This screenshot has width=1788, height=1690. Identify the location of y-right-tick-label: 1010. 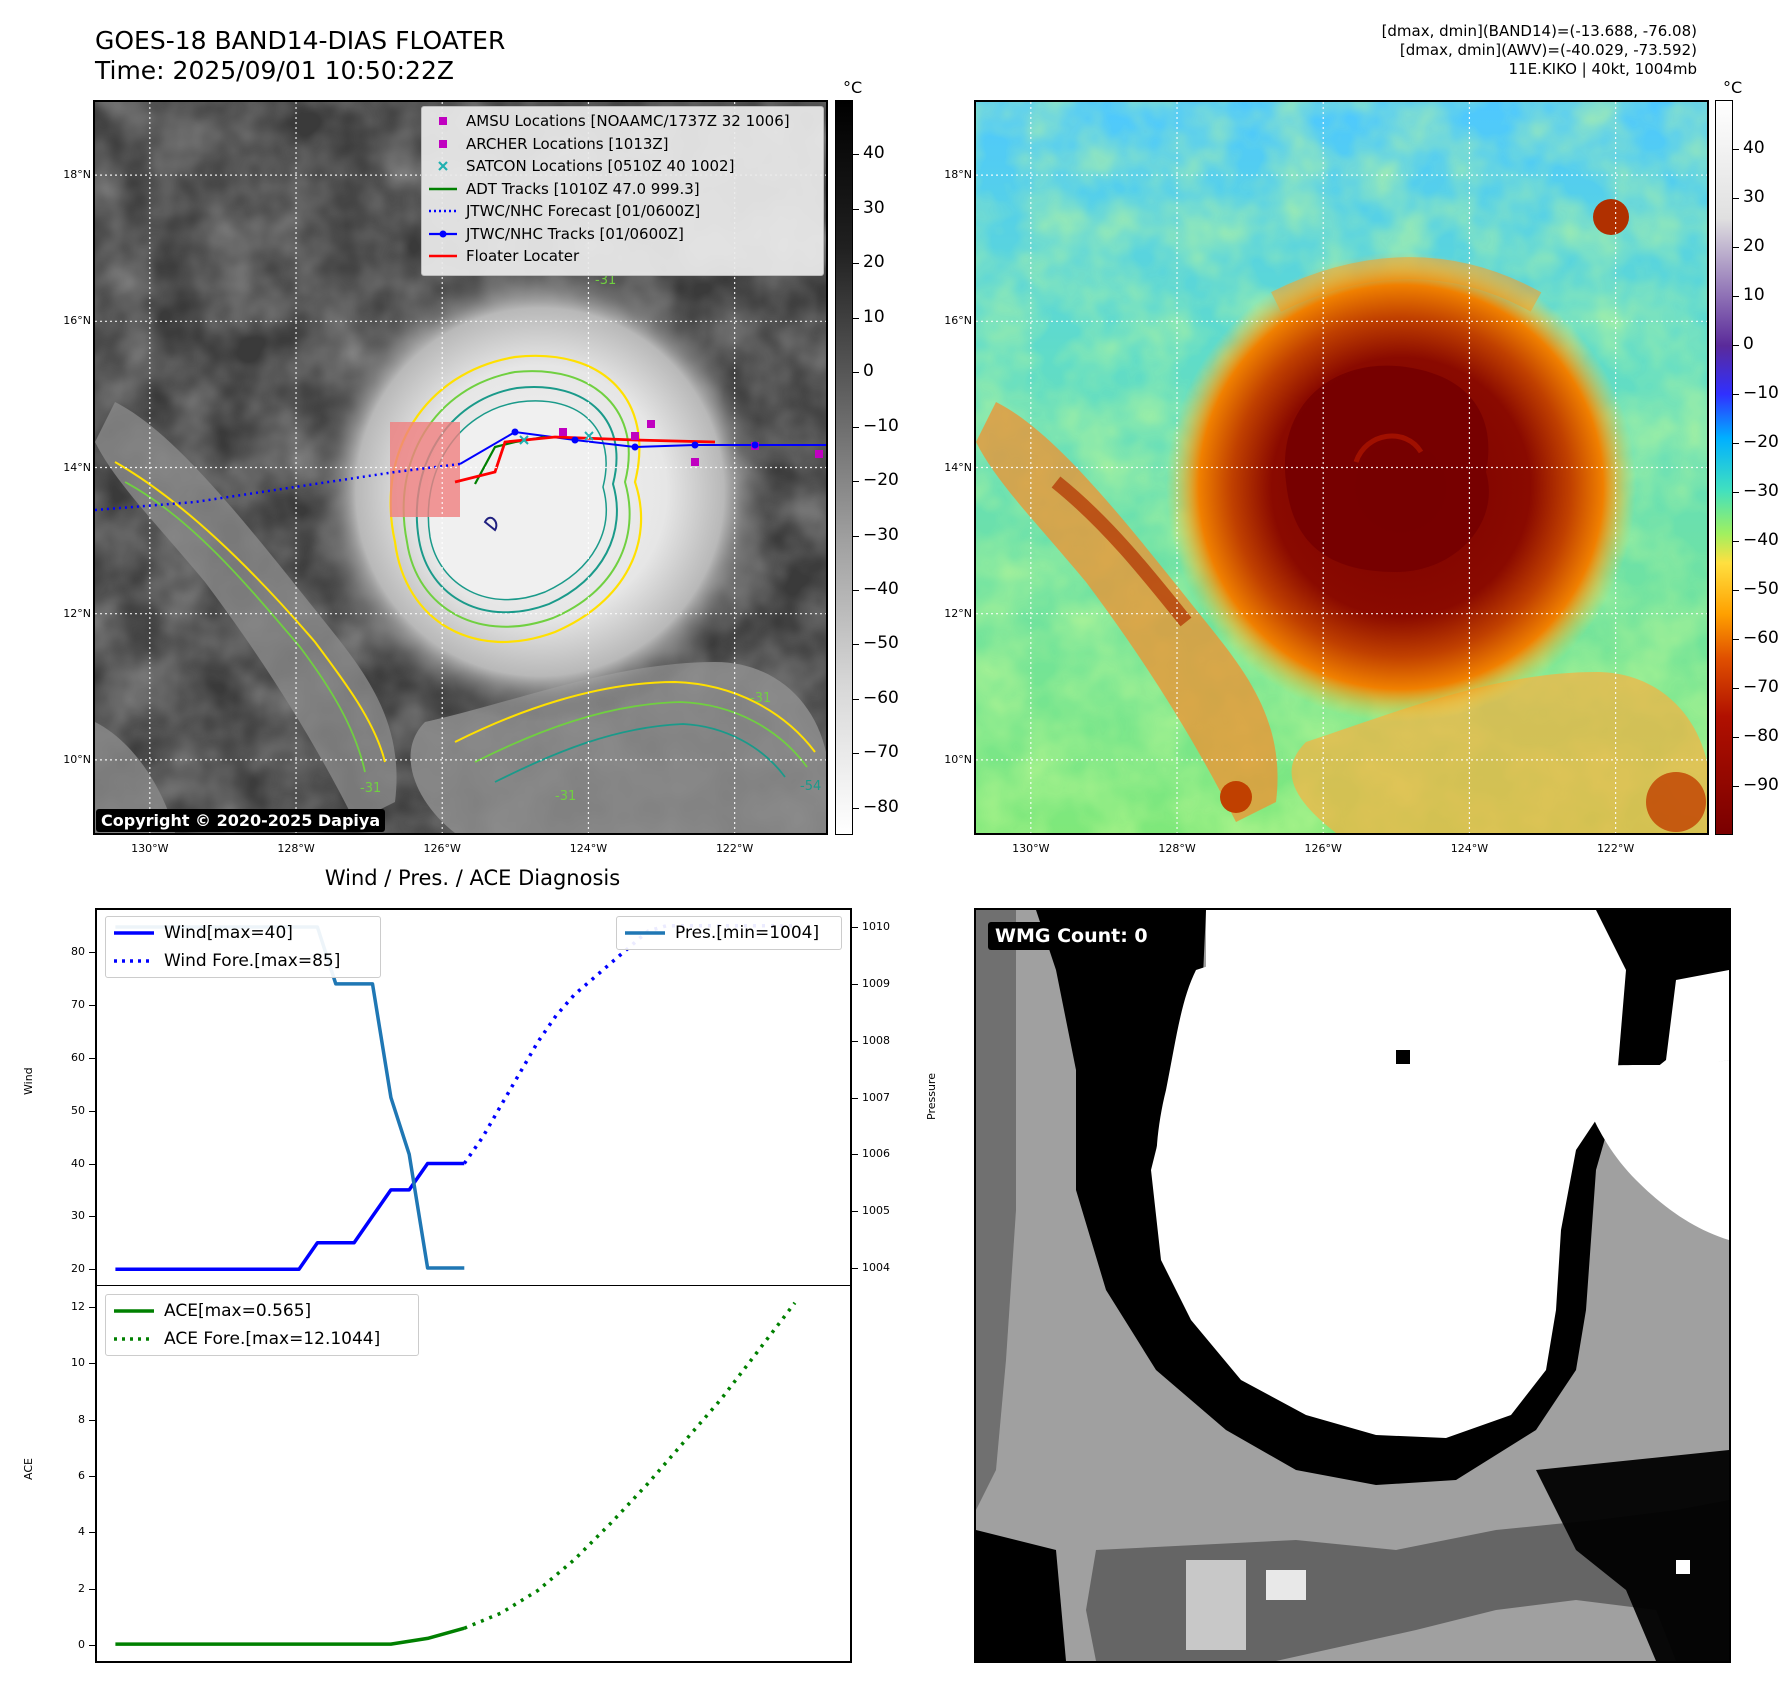
(876, 927).